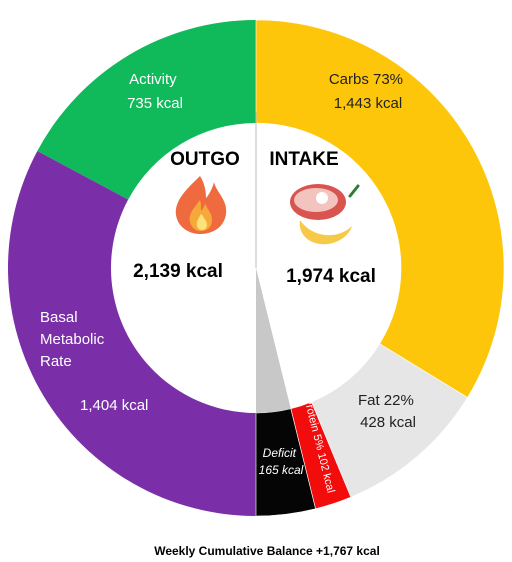  What do you see at coordinates (114, 405) in the screenshot?
I see `bmr-value-label: 1,404 kcal` at bounding box center [114, 405].